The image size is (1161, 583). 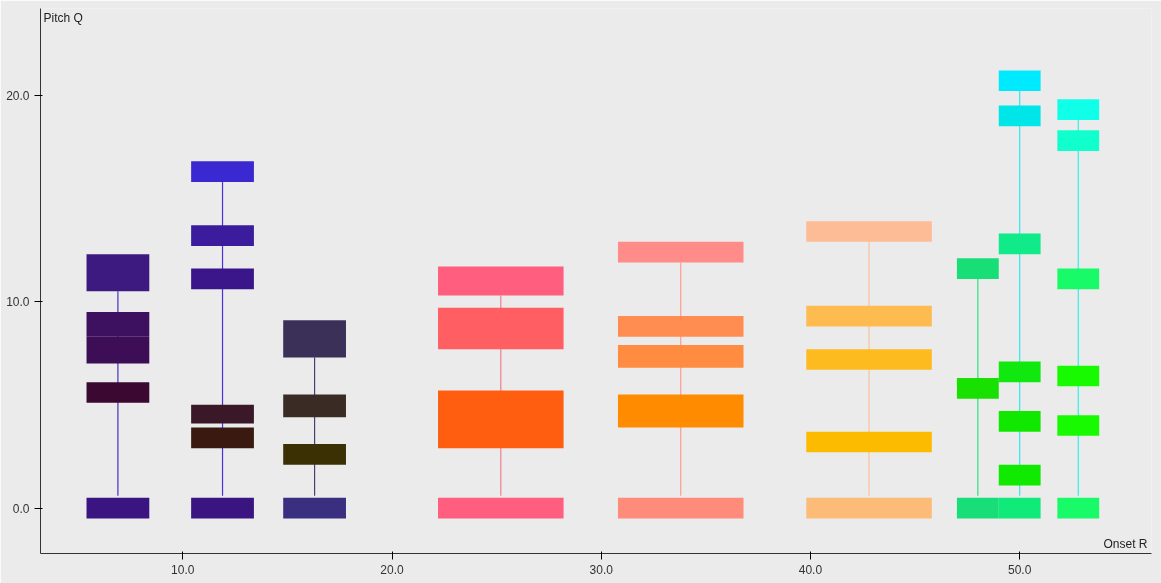 What do you see at coordinates (1125, 543) in the screenshot?
I see `x-axis-title: Onset R` at bounding box center [1125, 543].